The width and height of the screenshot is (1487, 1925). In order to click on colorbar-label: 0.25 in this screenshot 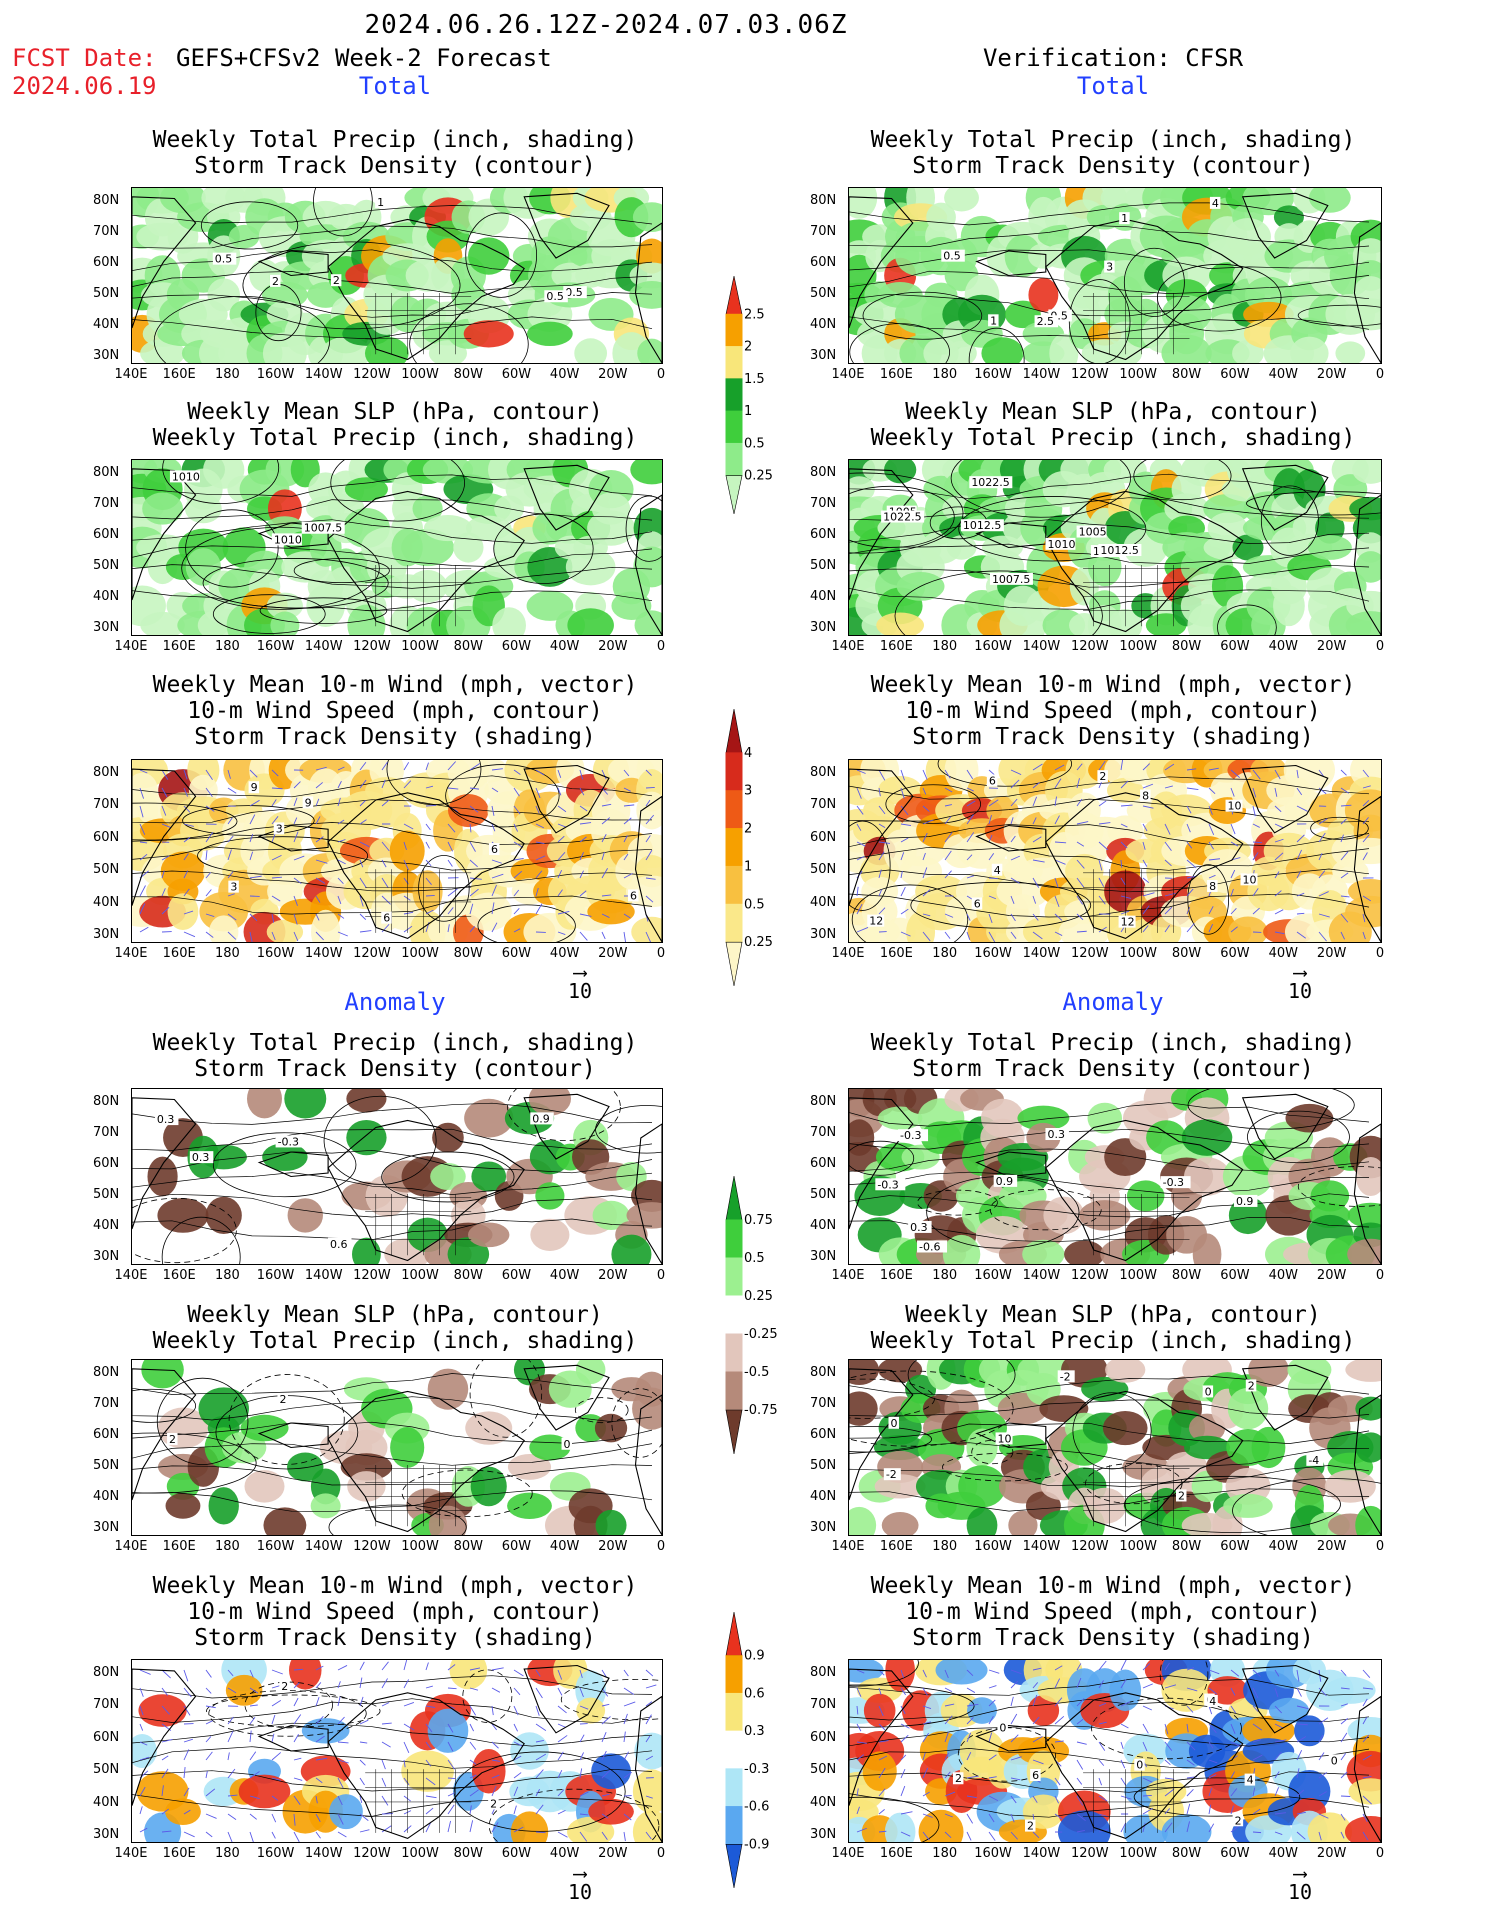, I will do `click(758, 476)`.